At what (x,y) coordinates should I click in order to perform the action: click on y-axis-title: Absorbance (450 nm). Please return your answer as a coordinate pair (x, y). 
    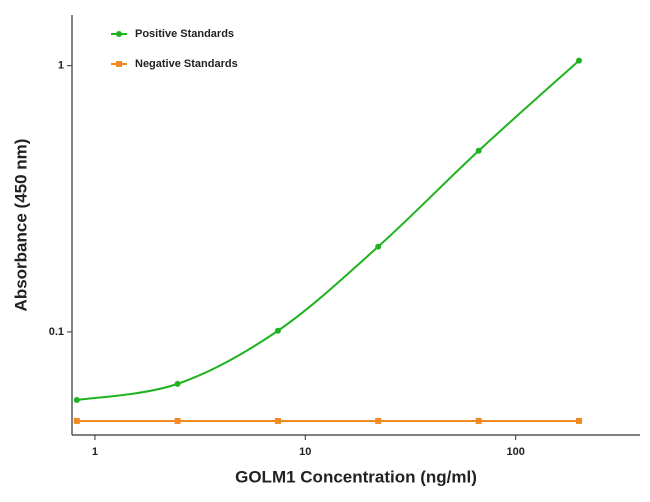
    Looking at the image, I should click on (20, 225).